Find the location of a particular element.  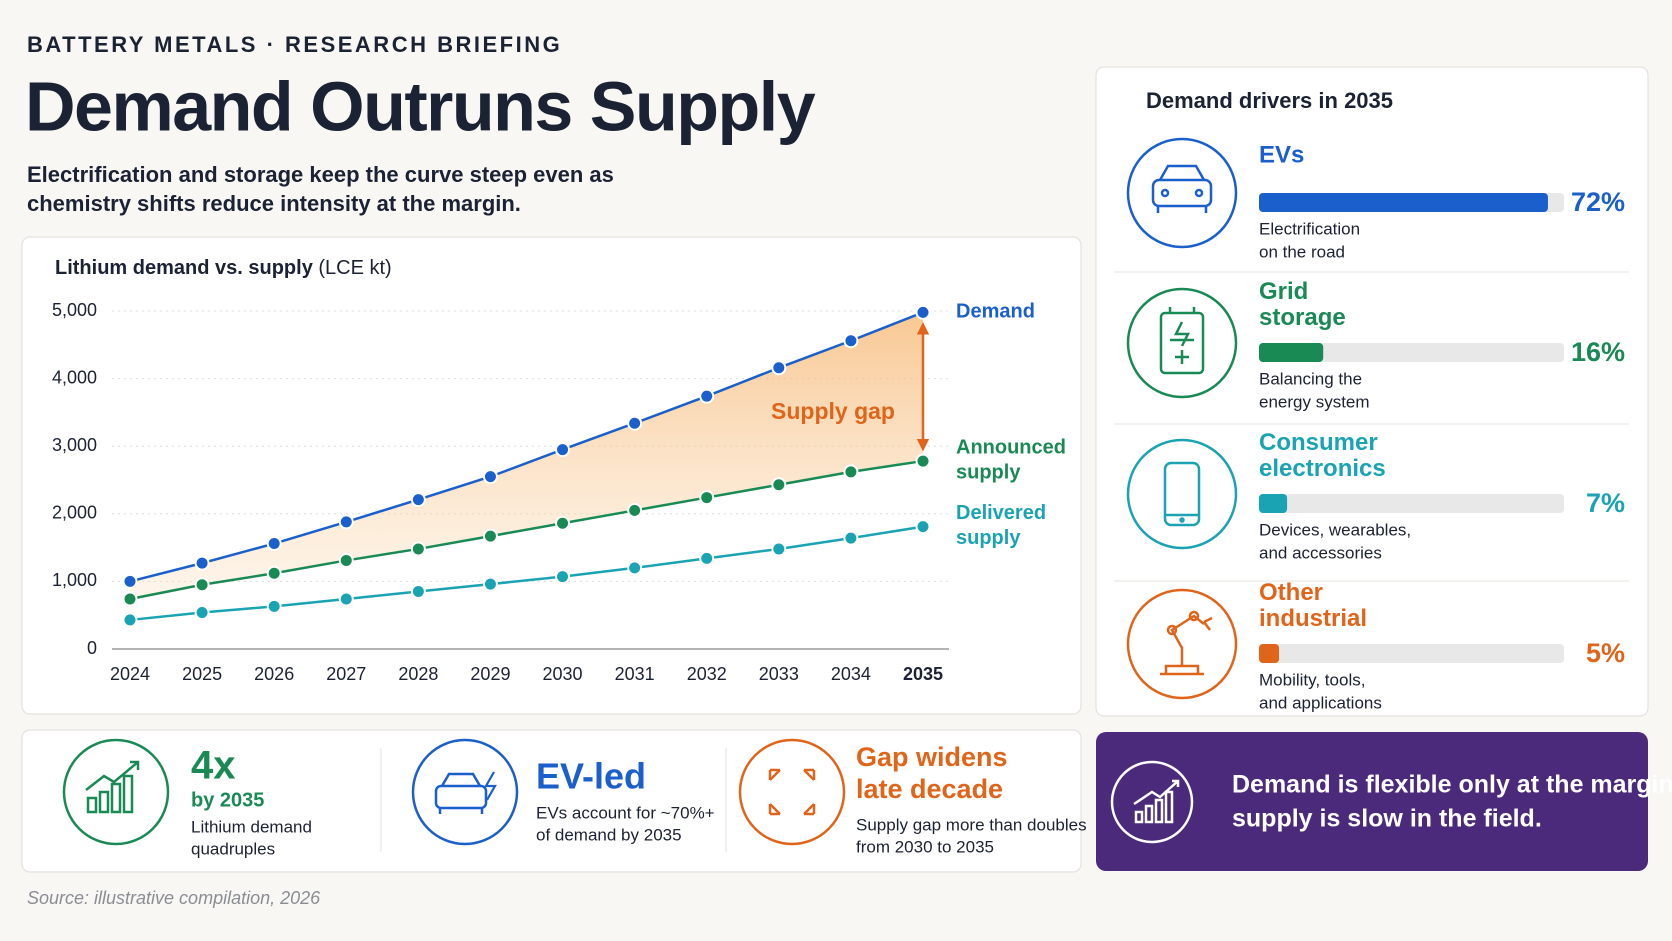

x-tick-label: 2026 is located at coordinates (274, 674).